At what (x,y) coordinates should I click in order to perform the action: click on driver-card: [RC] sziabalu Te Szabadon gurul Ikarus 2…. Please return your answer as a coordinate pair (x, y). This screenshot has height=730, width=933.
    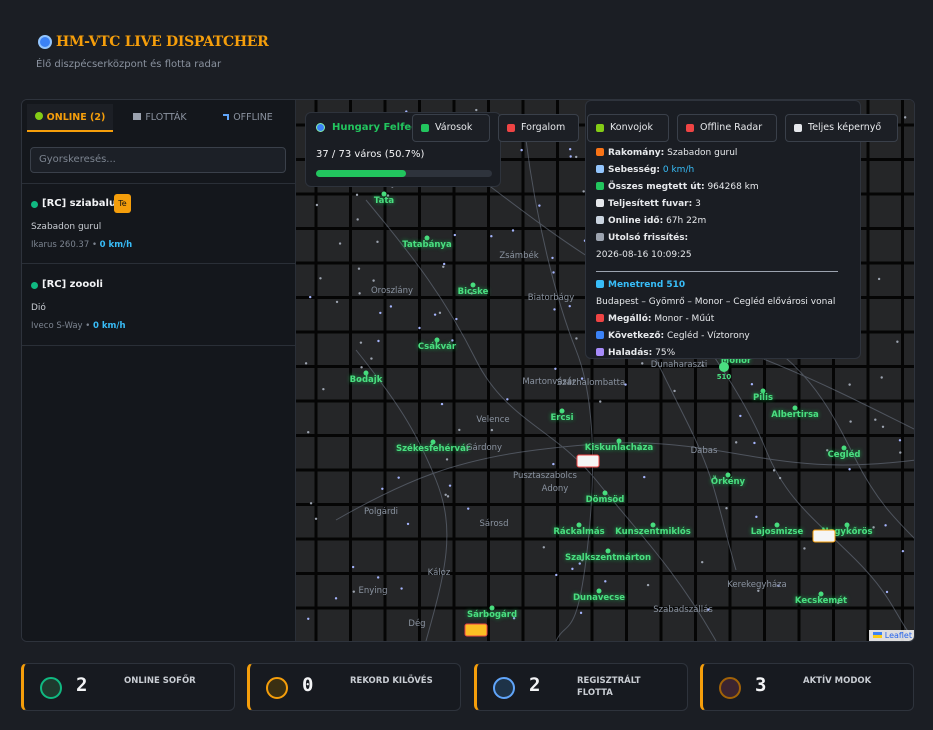
    Looking at the image, I should click on (159, 223).